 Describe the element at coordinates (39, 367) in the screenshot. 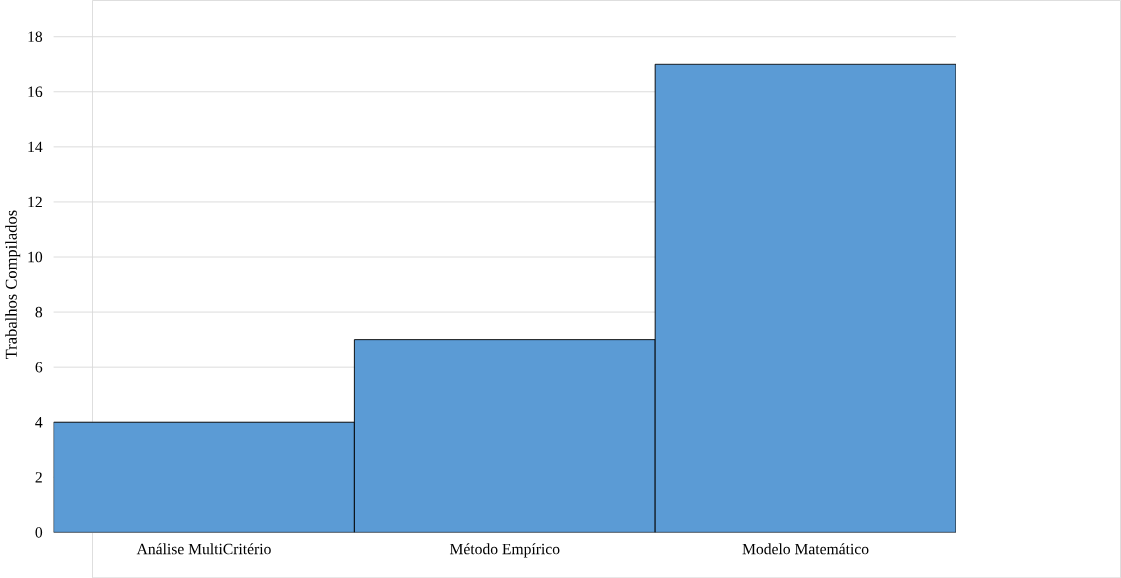

I see `y-tick-label: 6` at that location.